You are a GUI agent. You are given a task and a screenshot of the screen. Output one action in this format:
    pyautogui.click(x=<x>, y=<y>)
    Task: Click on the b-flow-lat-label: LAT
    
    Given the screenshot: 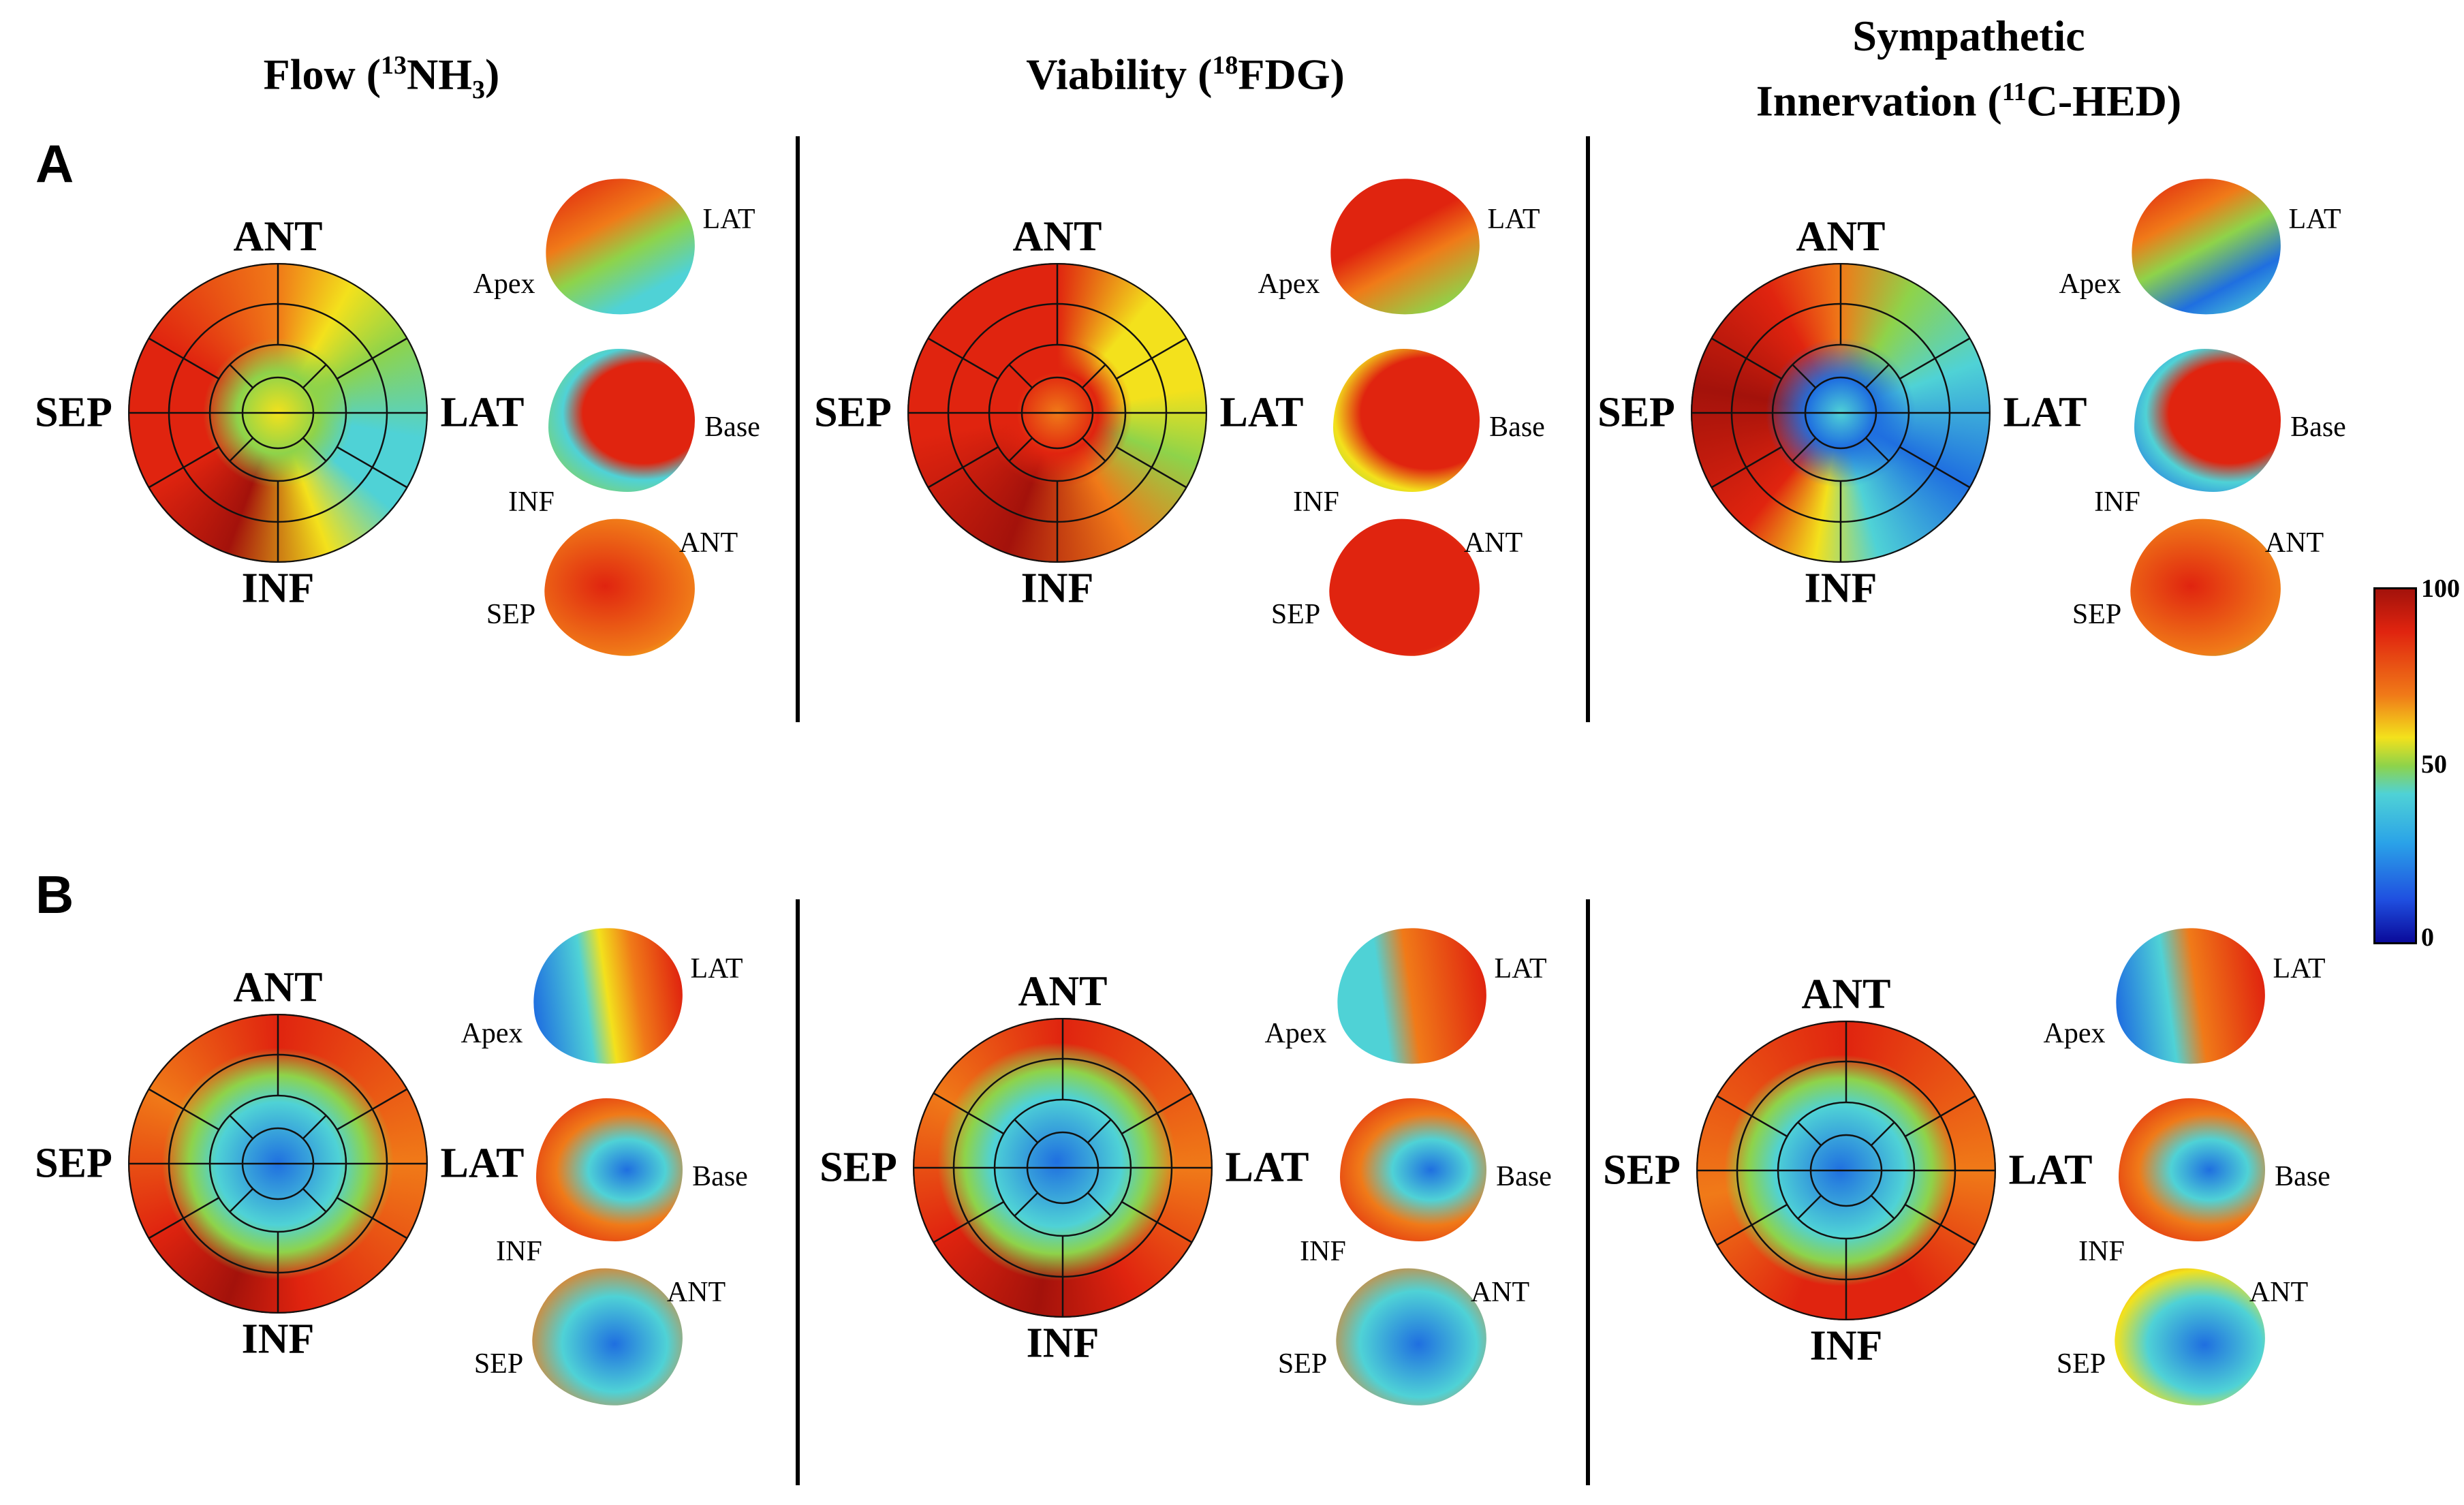 What is the action you would take?
    pyautogui.click(x=482, y=1163)
    